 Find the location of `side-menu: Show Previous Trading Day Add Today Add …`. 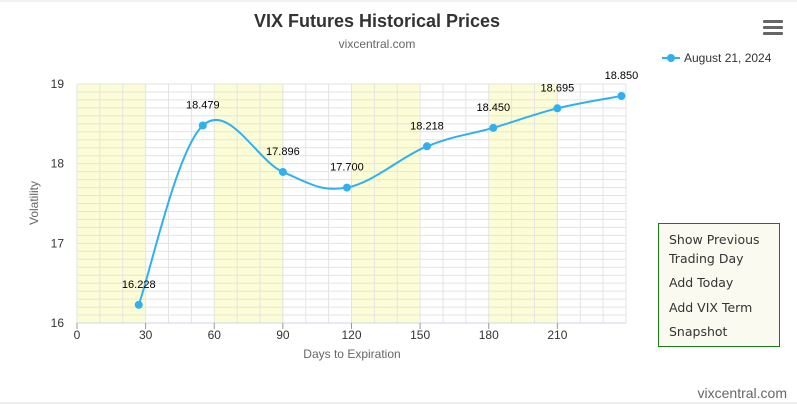

side-menu: Show Previous Trading Day Add Today Add … is located at coordinates (719, 285).